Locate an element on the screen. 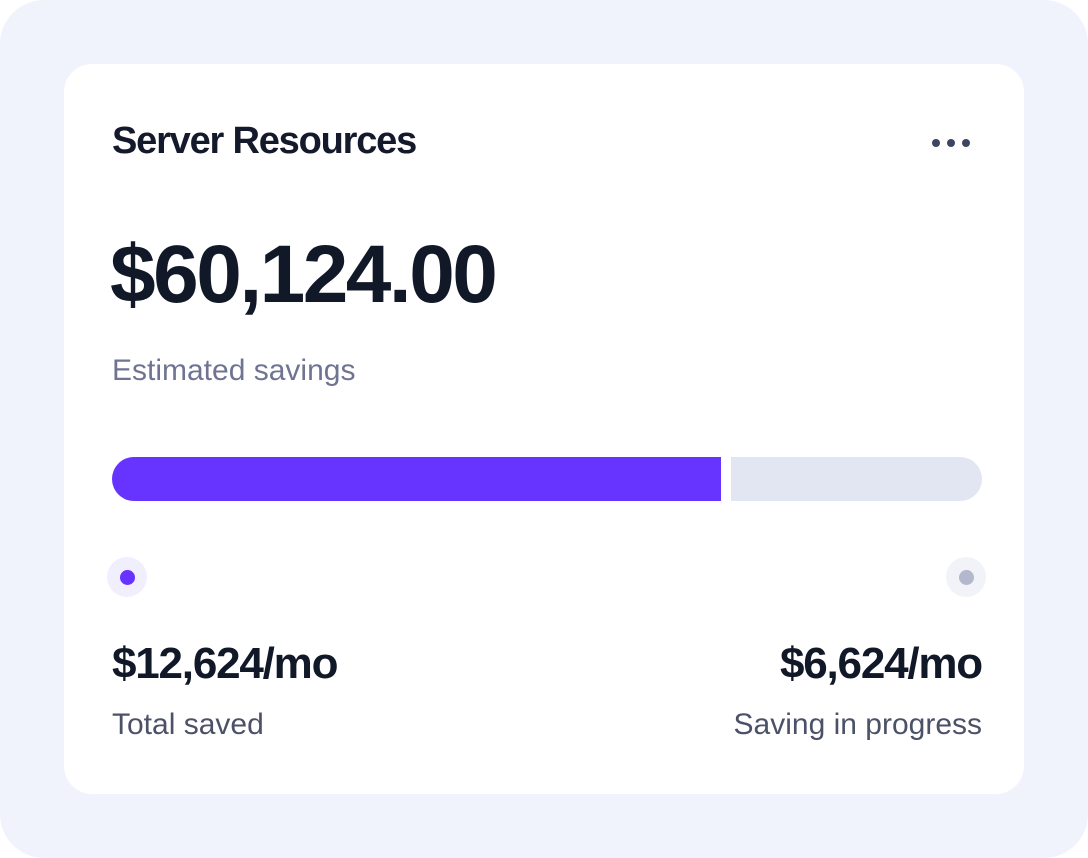 The width and height of the screenshot is (1088, 858). in-progress-value: $6,624/mo is located at coordinates (881, 663).